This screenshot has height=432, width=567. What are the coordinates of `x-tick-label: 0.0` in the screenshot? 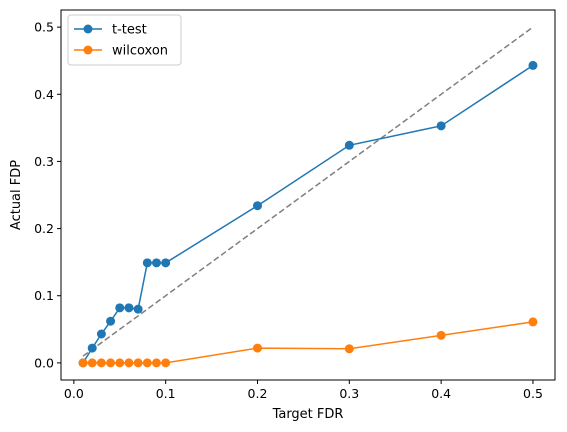 It's located at (74, 393).